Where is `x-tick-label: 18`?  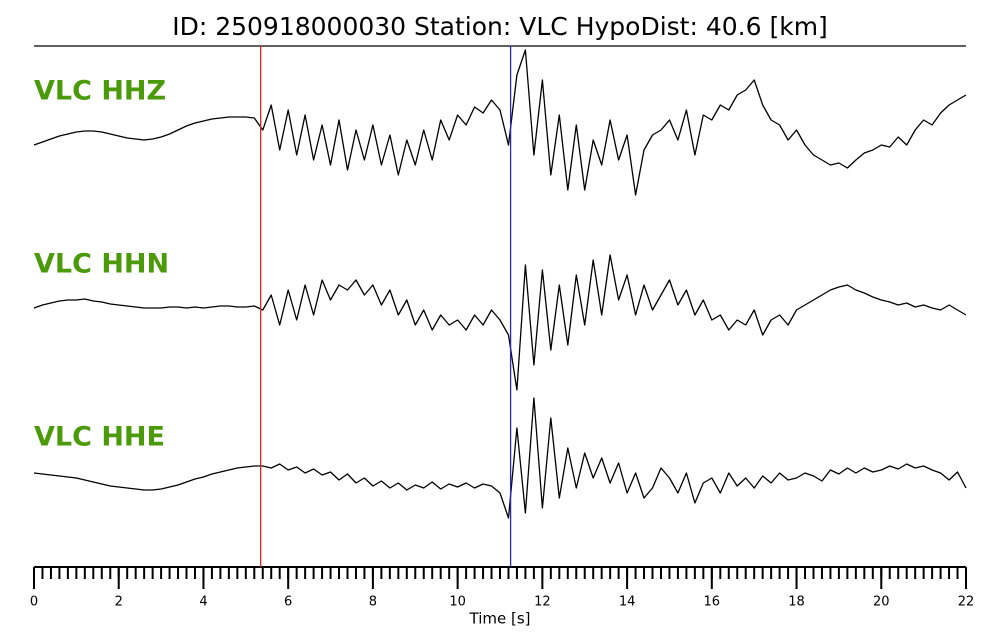 x-tick-label: 18 is located at coordinates (796, 602).